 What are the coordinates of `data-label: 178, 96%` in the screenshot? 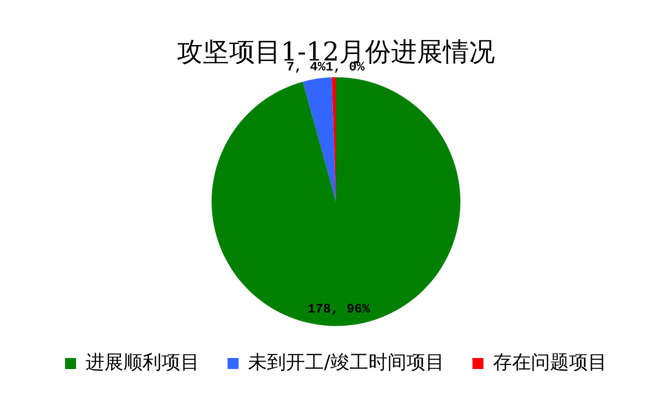 It's located at (339, 309).